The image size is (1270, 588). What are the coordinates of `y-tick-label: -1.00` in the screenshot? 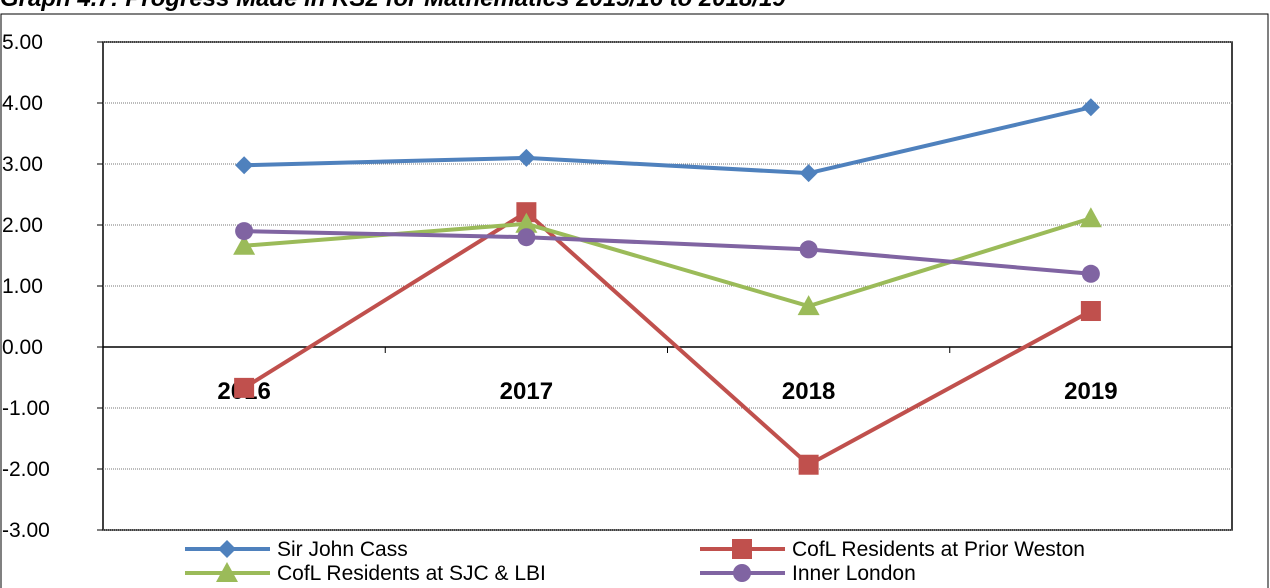 It's located at (26, 408).